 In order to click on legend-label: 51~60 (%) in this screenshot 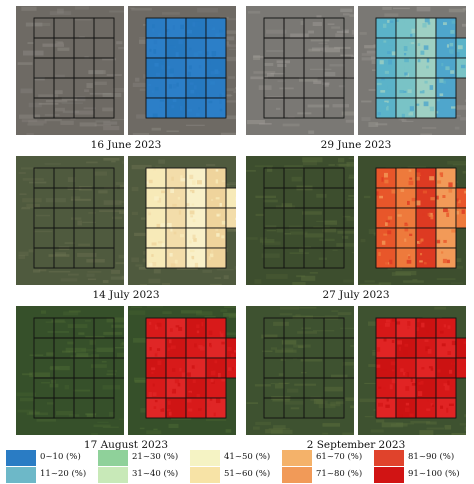, I will do `click(247, 474)`.